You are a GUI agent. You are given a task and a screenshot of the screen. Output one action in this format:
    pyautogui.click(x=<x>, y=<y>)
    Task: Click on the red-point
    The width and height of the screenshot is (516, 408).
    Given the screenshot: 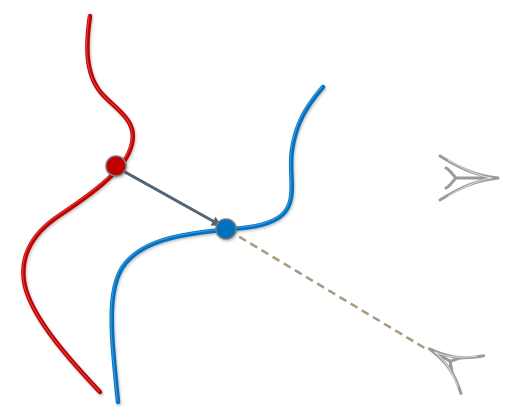 What is the action you would take?
    pyautogui.click(x=116, y=166)
    